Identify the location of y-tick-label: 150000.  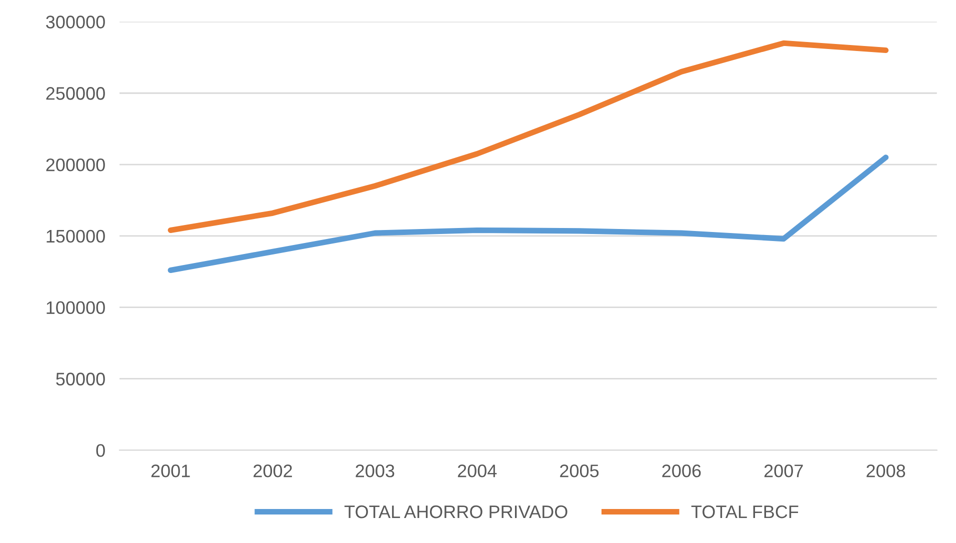
(75, 236).